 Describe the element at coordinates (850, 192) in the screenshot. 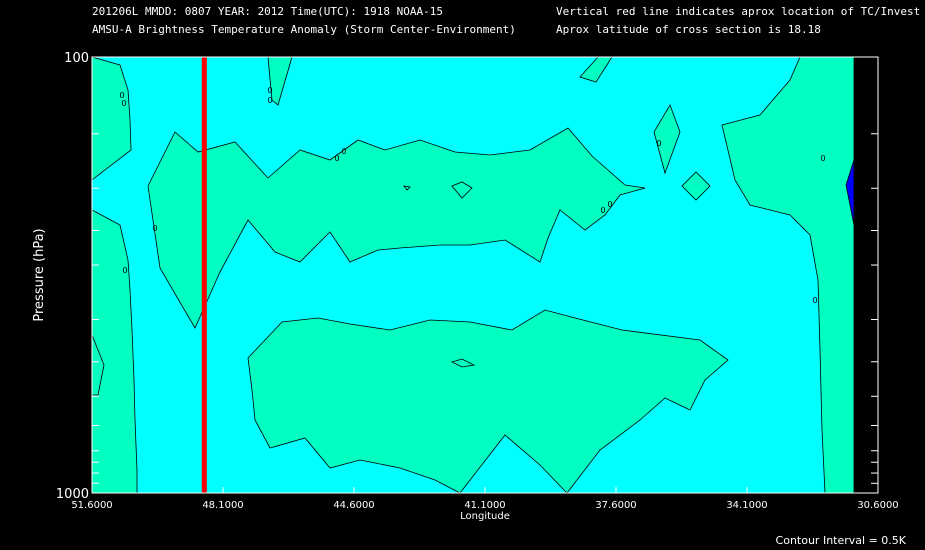

I see `negative-anomaly-region` at that location.